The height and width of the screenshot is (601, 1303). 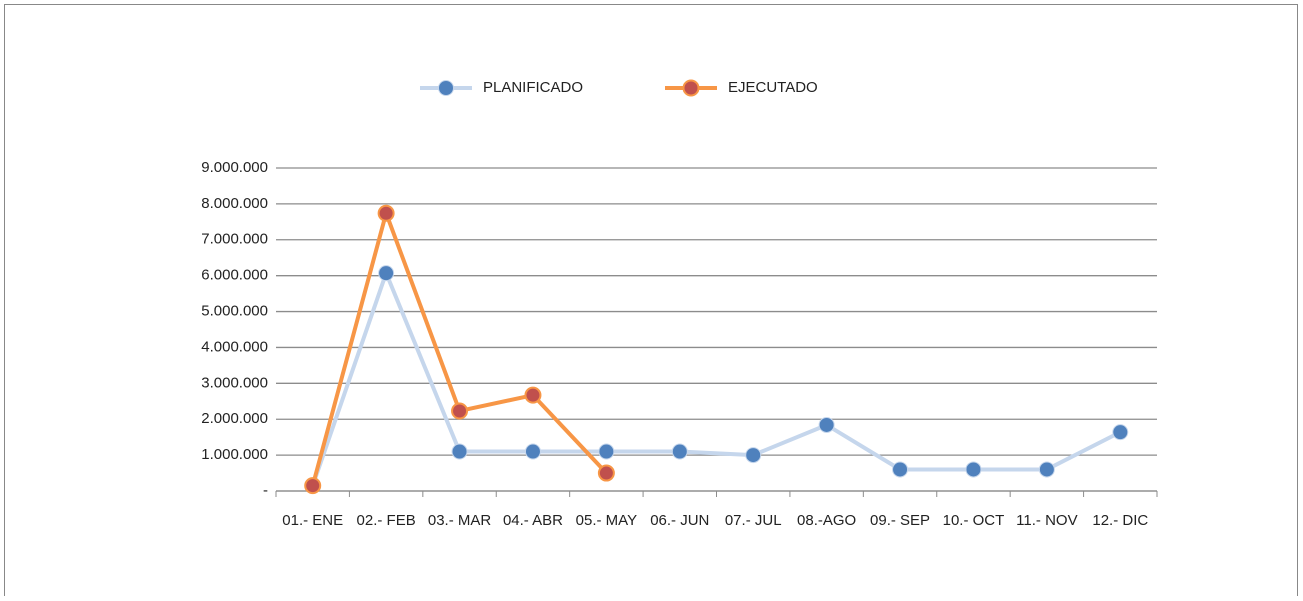 What do you see at coordinates (265, 490) in the screenshot?
I see `y-tick-label: -` at bounding box center [265, 490].